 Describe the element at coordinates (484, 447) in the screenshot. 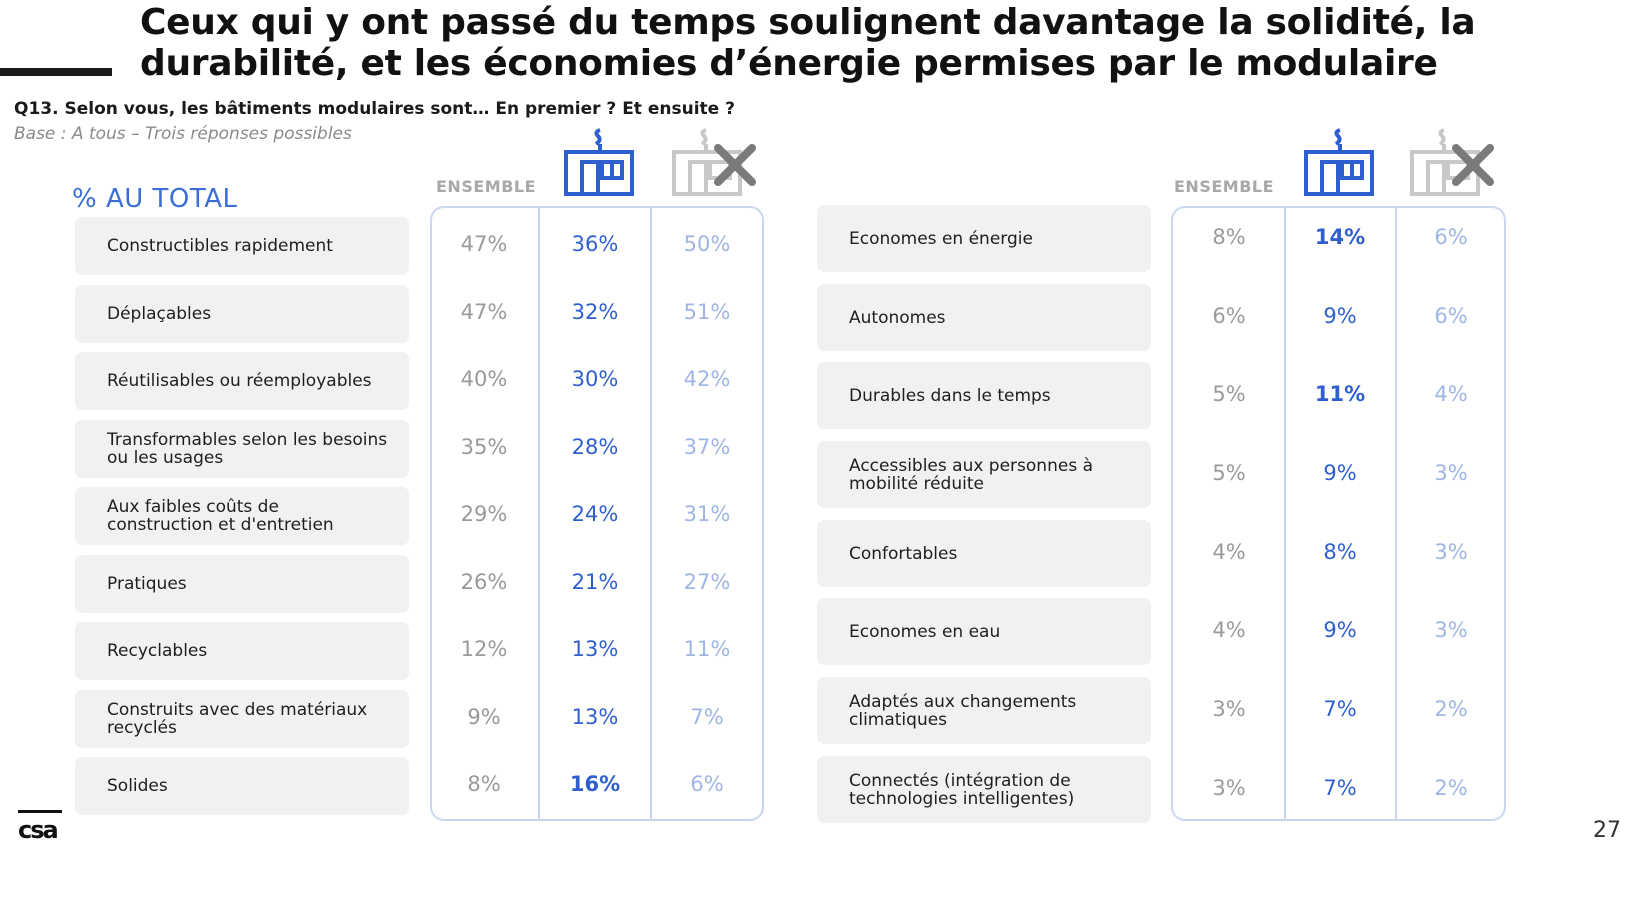

I see `value-ensemble: 35%` at that location.